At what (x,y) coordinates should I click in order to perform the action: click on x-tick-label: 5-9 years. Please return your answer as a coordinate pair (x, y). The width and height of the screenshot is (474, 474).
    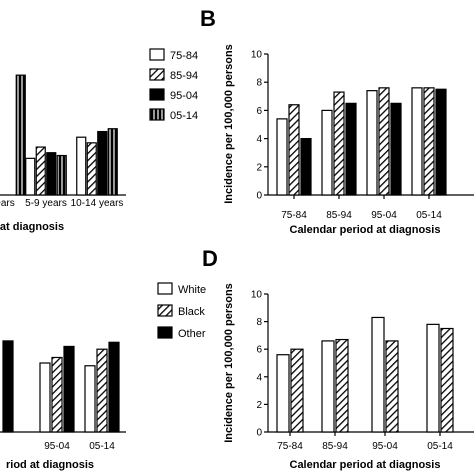
    Looking at the image, I should click on (46, 203).